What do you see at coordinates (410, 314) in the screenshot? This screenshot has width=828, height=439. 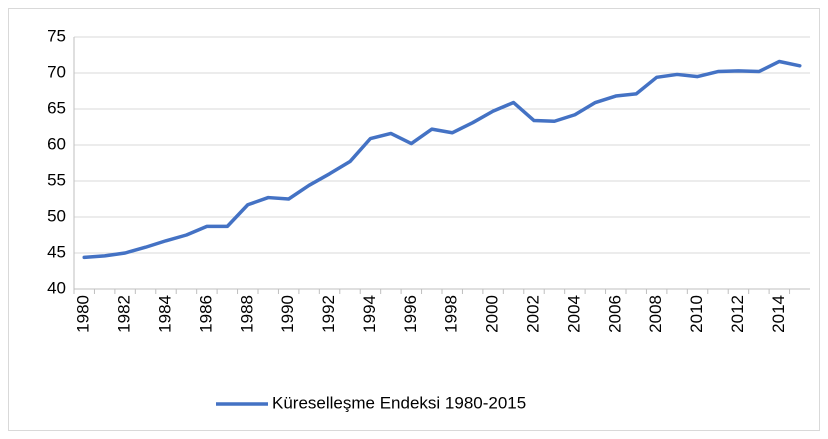 I see `x-tick-label: 1996` at bounding box center [410, 314].